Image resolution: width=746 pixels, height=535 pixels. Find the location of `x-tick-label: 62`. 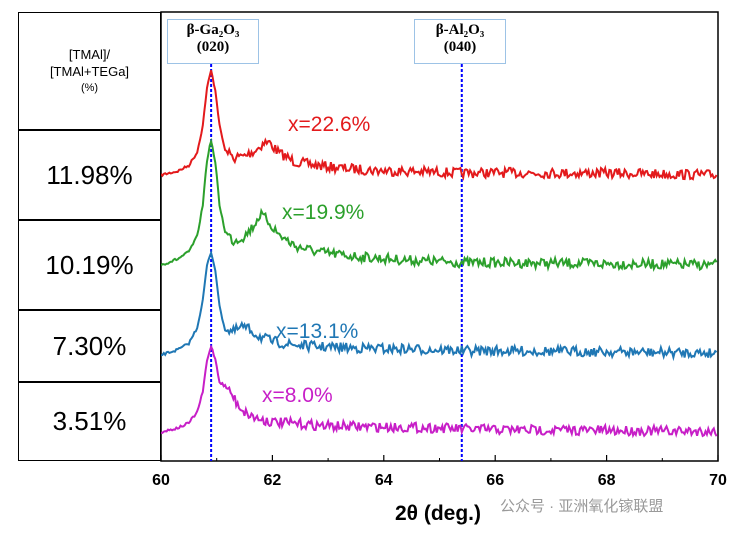

x-tick-label: 62 is located at coordinates (273, 480).